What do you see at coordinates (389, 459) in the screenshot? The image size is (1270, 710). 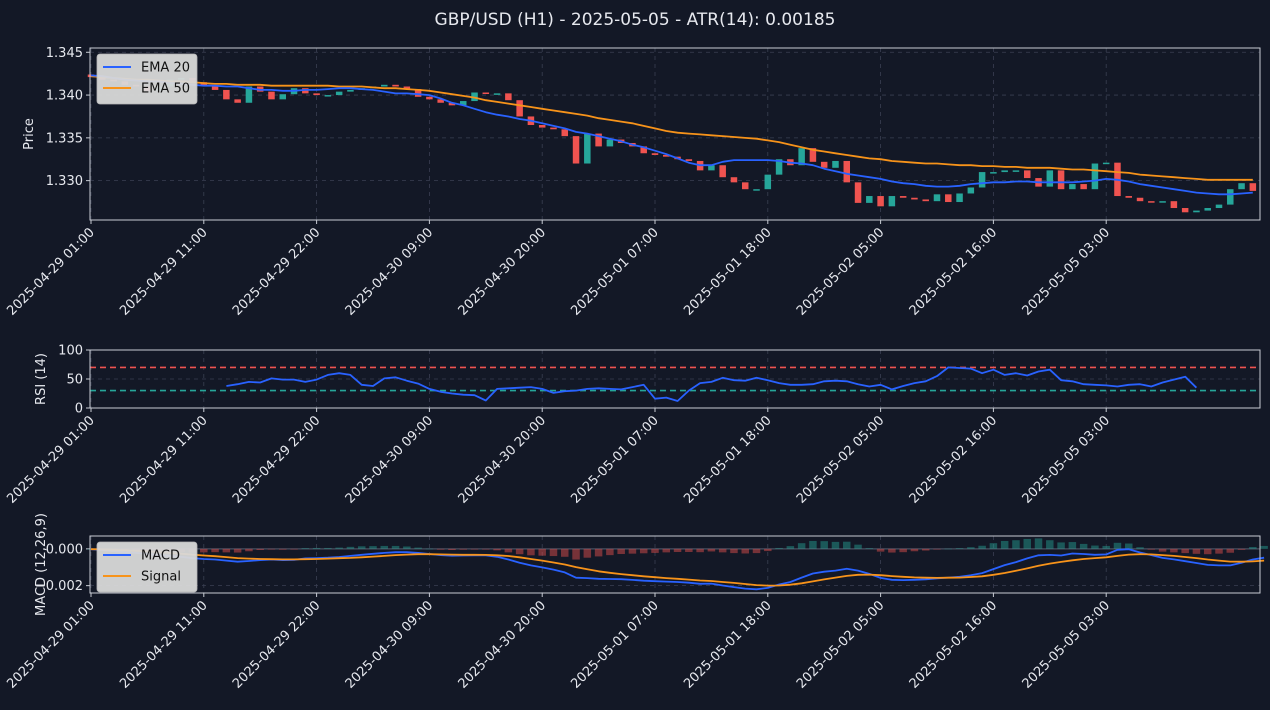 I see `rsi-xtick-label: 2025-04-30 09:00` at bounding box center [389, 459].